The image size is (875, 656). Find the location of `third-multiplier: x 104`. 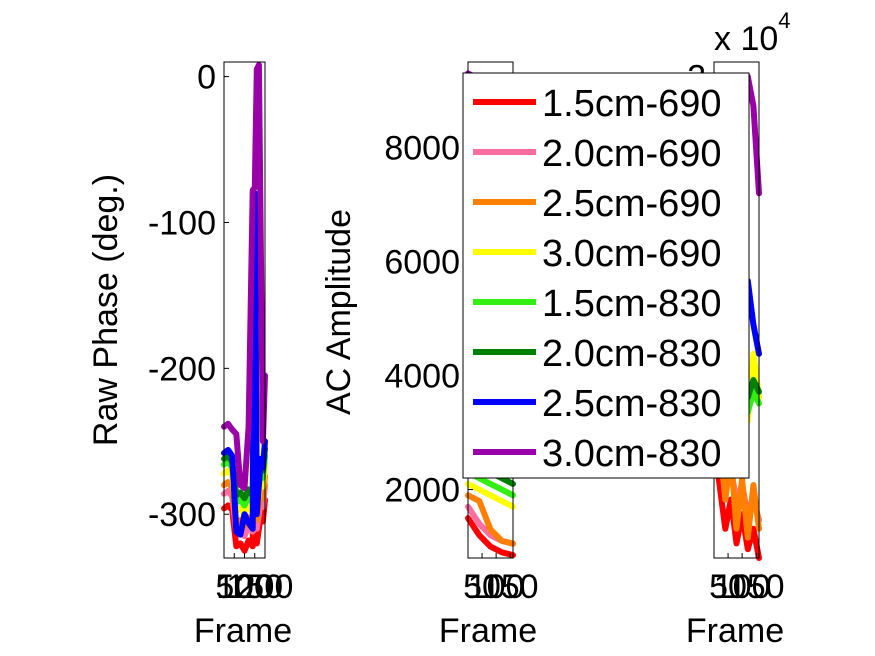

third-multiplier: x 104 is located at coordinates (752, 33).